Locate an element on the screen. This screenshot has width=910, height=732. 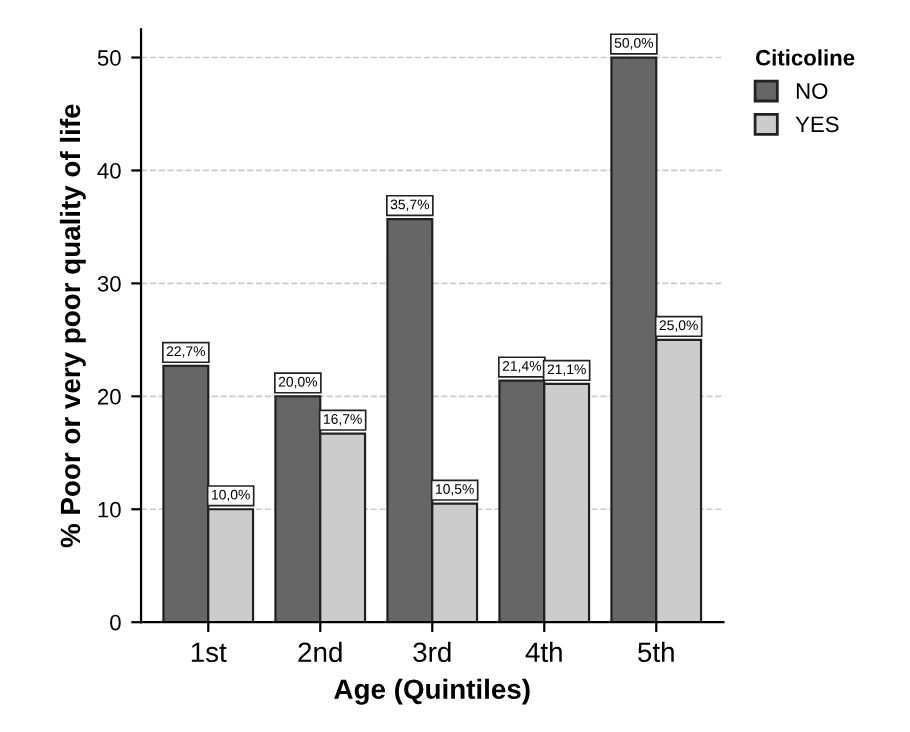
y-tick-label: 20 is located at coordinates (109, 396).